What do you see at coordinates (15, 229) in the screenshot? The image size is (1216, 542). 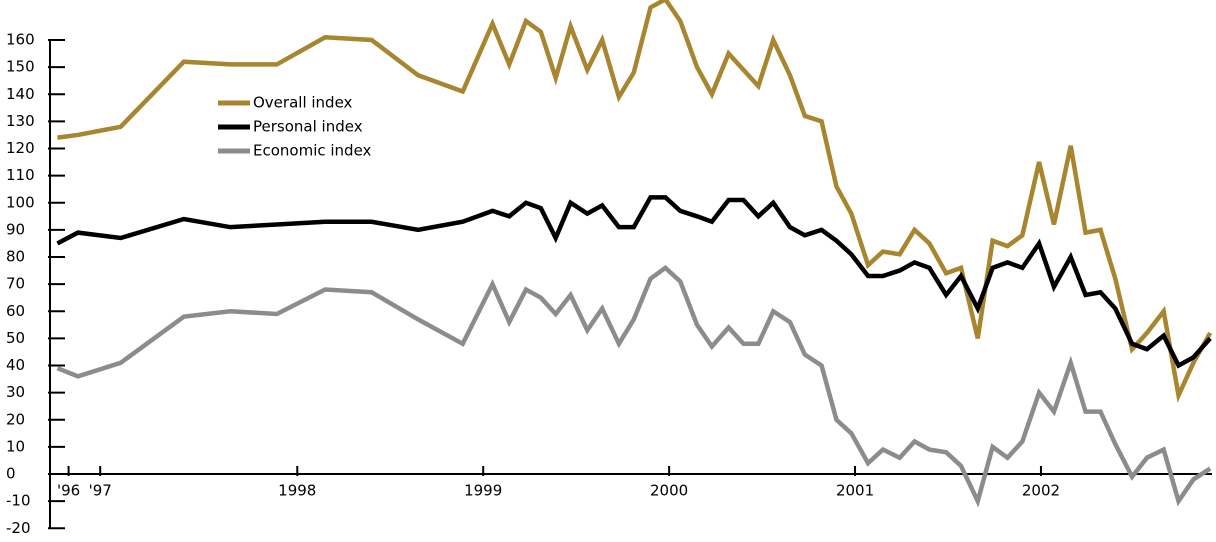 I see `y-tick-label: 90` at bounding box center [15, 229].